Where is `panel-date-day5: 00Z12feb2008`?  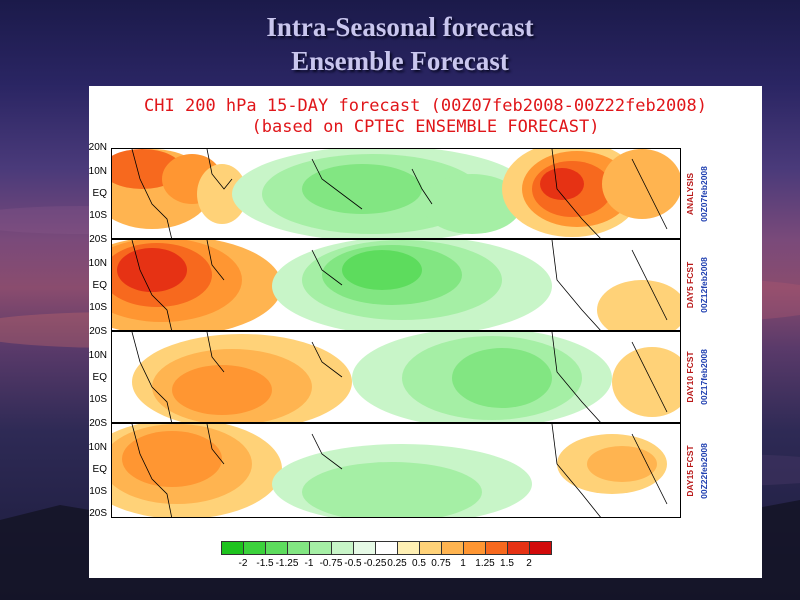 panel-date-day5: 00Z12feb2008 is located at coordinates (704, 285).